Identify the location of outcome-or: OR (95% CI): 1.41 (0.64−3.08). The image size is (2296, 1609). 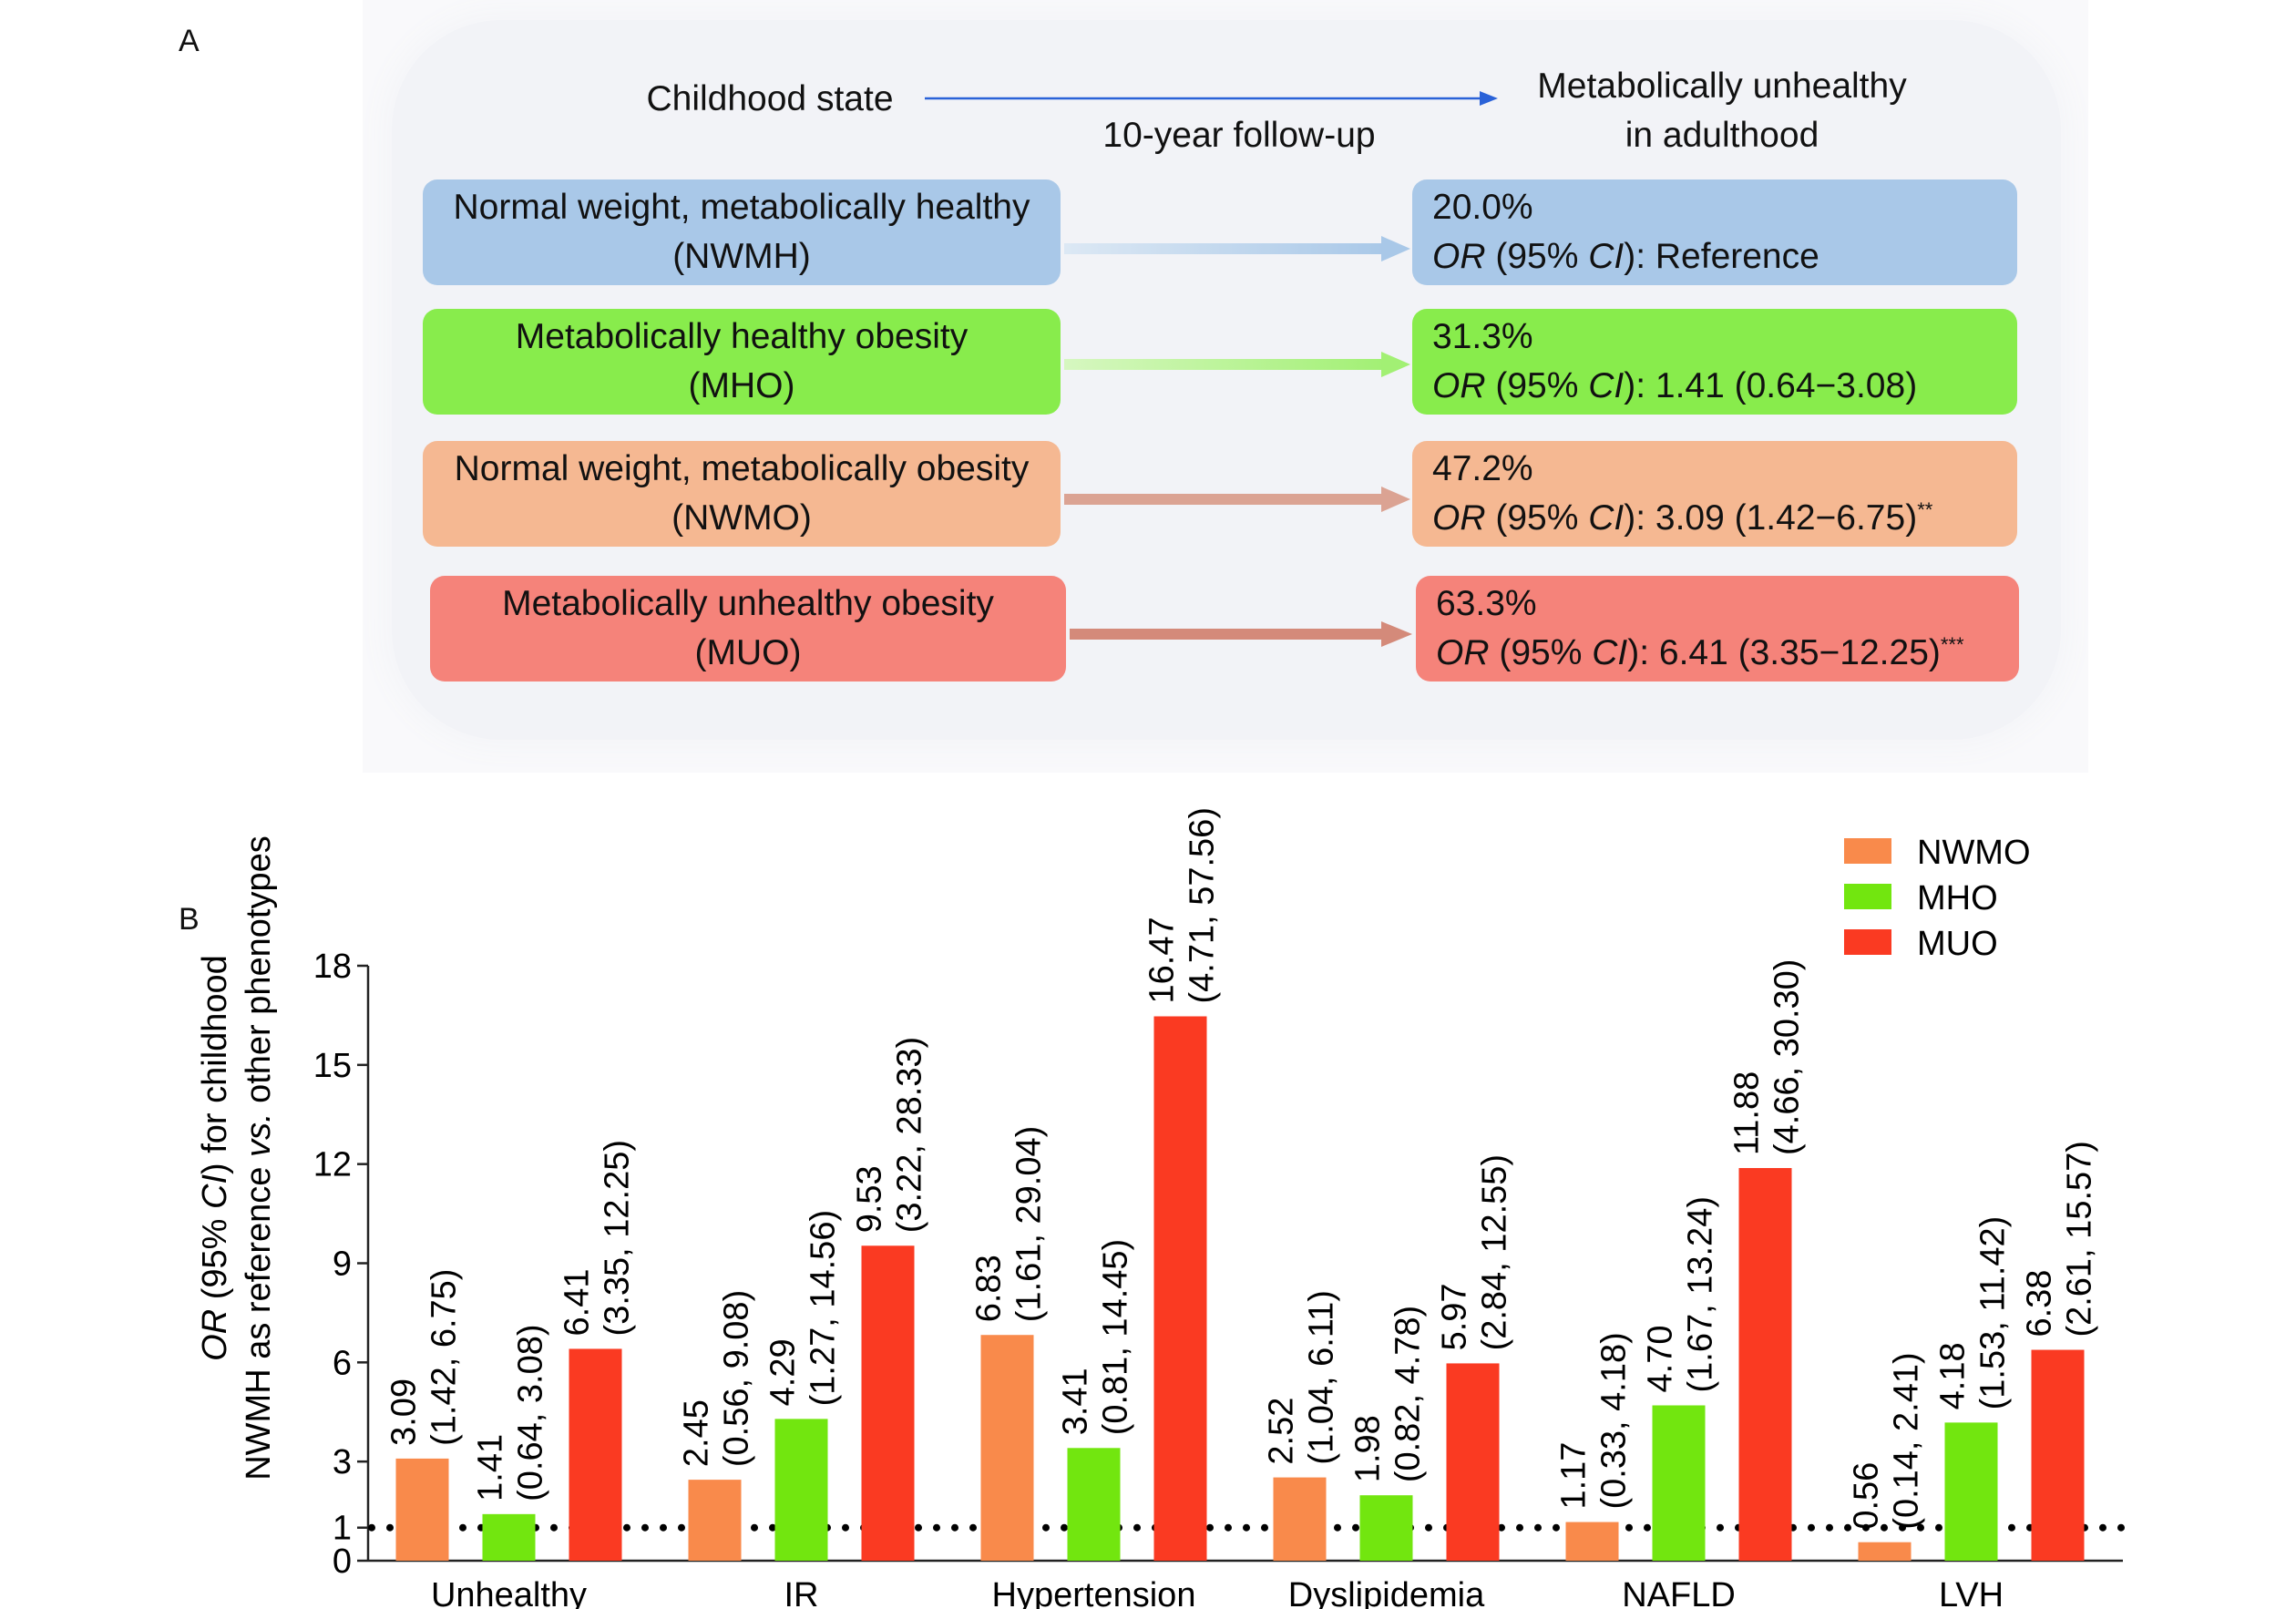
(1675, 386).